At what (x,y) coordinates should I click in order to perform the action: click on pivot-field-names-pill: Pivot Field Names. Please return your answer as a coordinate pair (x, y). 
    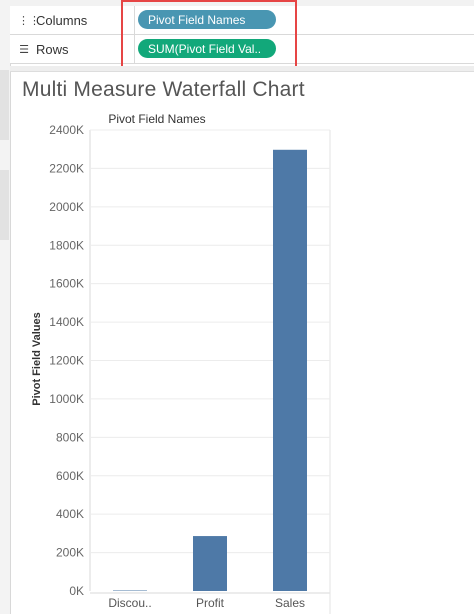
    Looking at the image, I should click on (207, 19).